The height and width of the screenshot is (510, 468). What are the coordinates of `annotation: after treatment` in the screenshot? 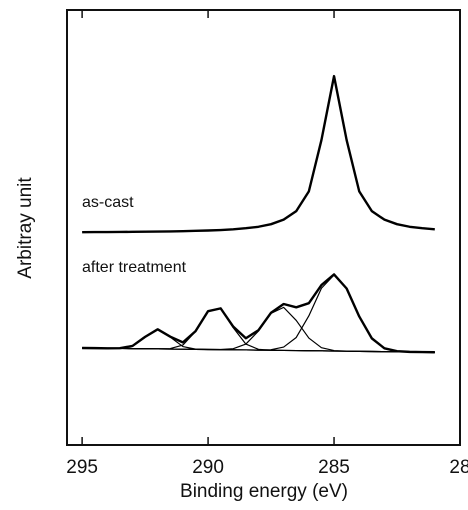 It's located at (134, 267).